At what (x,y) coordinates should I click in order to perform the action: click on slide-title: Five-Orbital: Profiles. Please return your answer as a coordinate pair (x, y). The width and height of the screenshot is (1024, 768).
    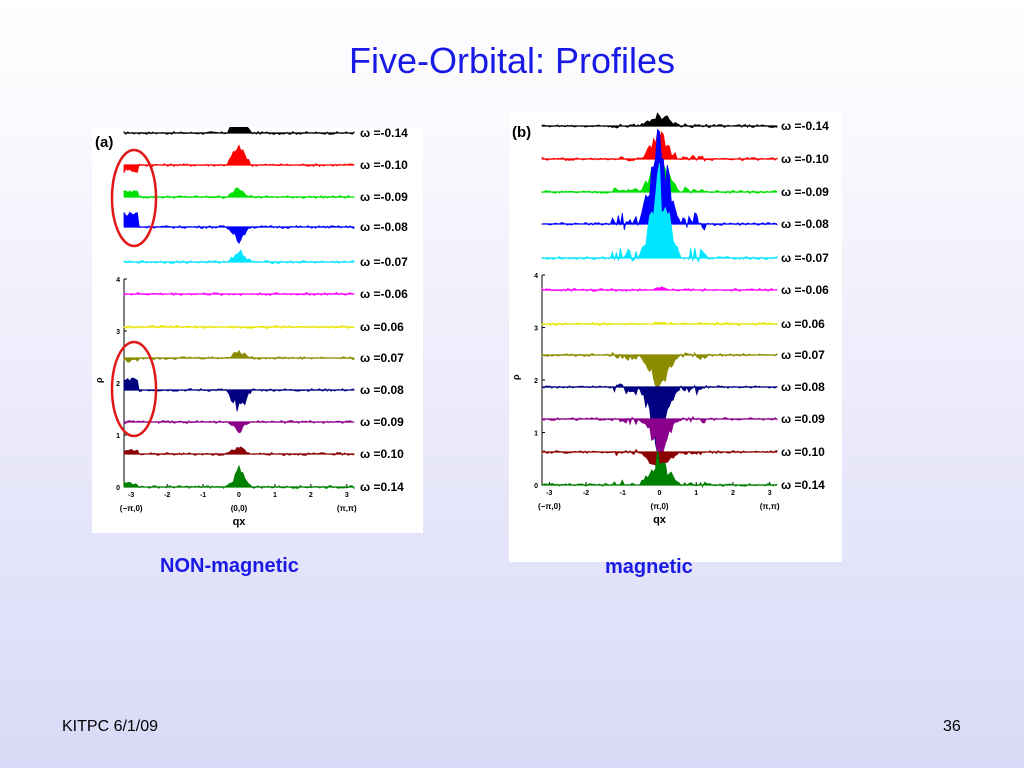
    Looking at the image, I should click on (512, 60).